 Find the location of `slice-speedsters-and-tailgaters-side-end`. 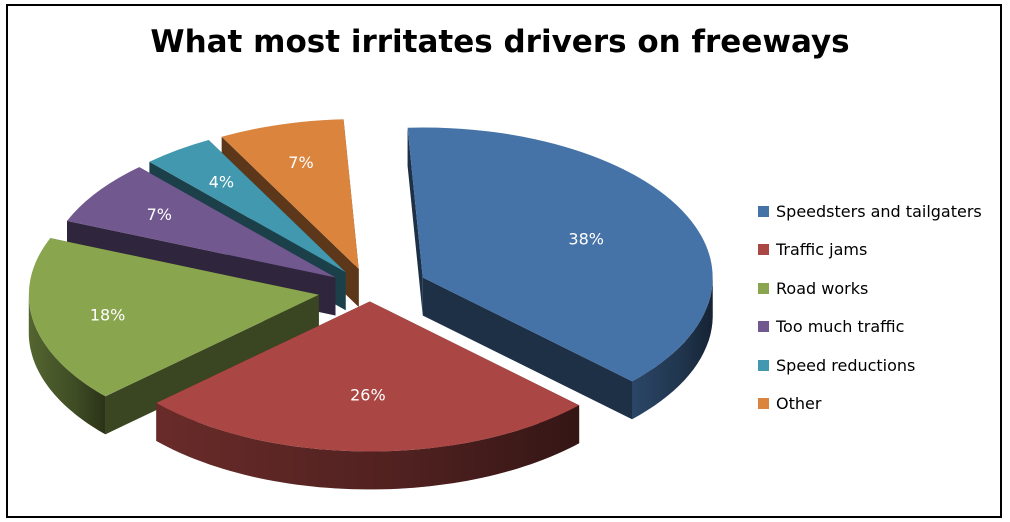

slice-speedsters-and-tailgaters-side-end is located at coordinates (527, 348).